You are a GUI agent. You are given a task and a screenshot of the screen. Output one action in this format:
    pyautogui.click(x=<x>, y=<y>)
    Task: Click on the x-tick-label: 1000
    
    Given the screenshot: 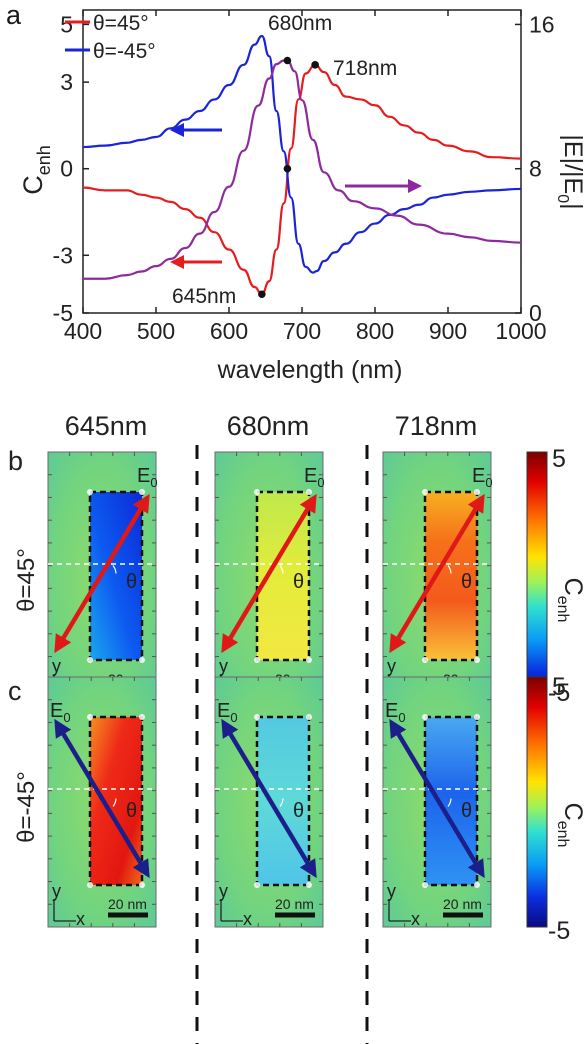 What is the action you would take?
    pyautogui.click(x=520, y=331)
    